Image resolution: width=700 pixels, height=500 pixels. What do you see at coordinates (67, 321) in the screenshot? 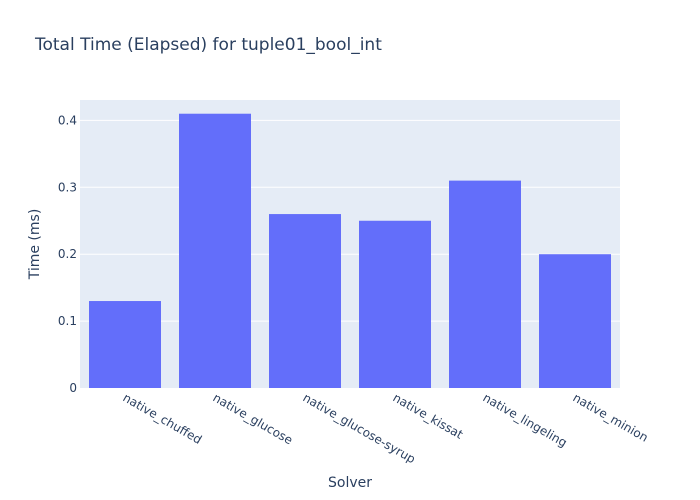
I see `y-tick-label: 0.1` at bounding box center [67, 321].